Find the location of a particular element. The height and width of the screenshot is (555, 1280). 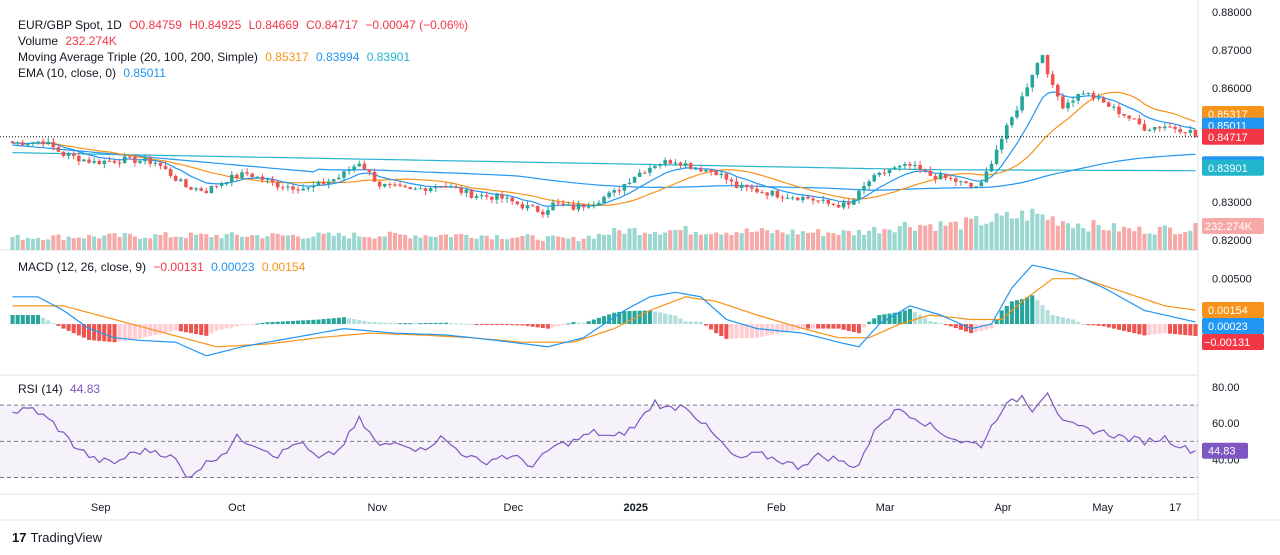

volume-legend: Volume 232.274K is located at coordinates (69, 41).